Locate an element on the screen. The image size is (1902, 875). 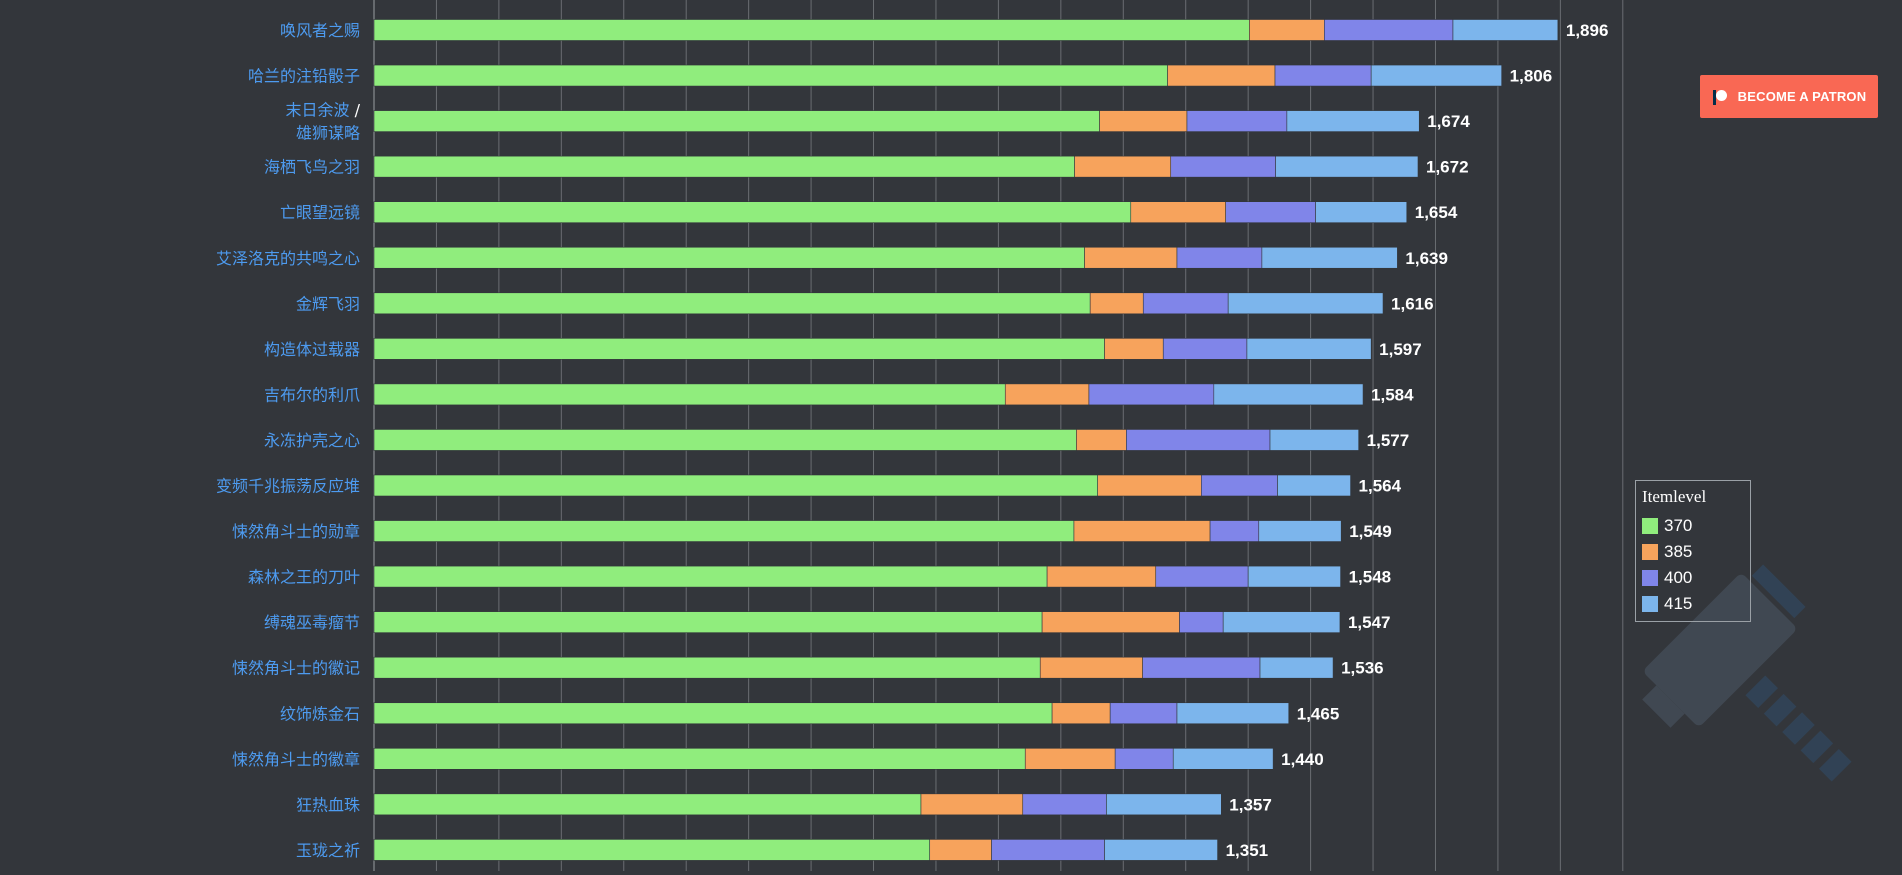
legend-item-385: 385 is located at coordinates (1693, 552).